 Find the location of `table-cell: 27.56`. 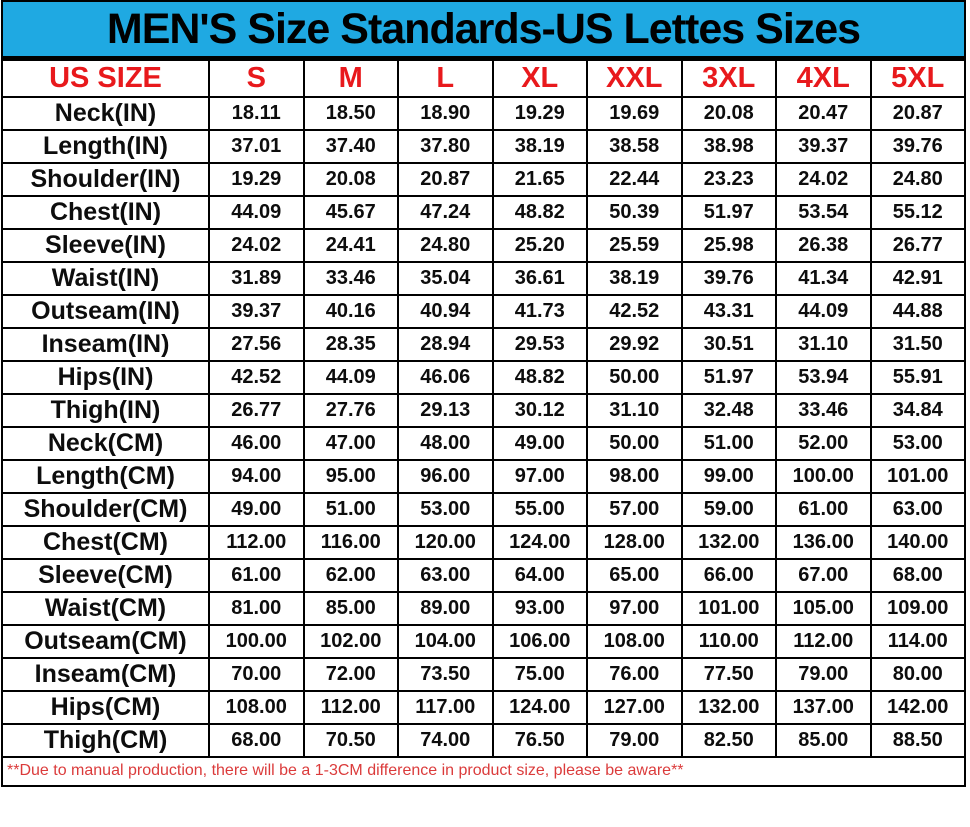

table-cell: 27.56 is located at coordinates (256, 344).